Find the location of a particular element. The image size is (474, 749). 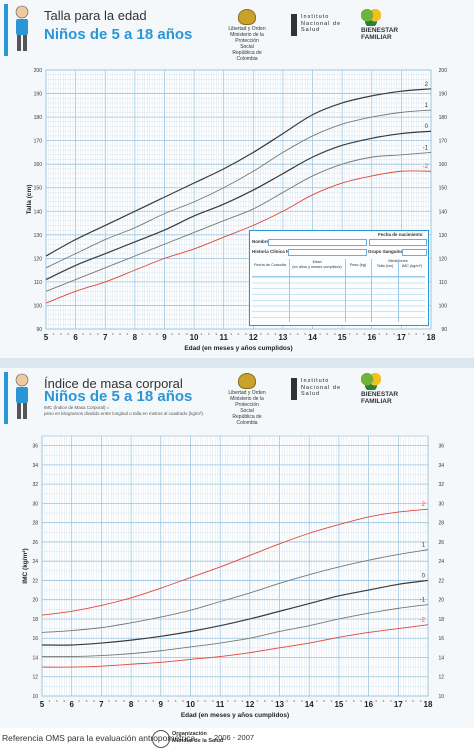

name-label: Nombre is located at coordinates (261, 241).